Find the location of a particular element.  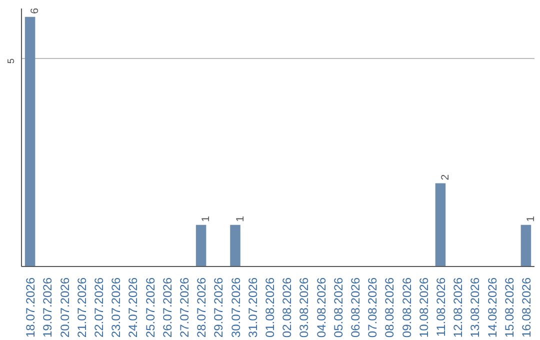

x-tick-label: 06.08.2026 is located at coordinates (355, 307).